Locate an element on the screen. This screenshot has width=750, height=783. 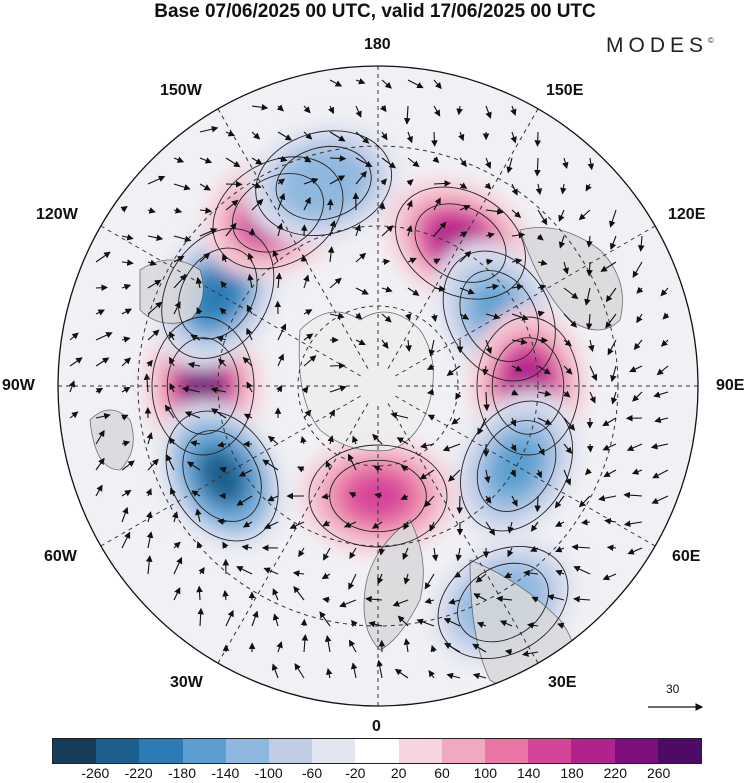
colorbar-tick-label: 220 is located at coordinates (615, 773).